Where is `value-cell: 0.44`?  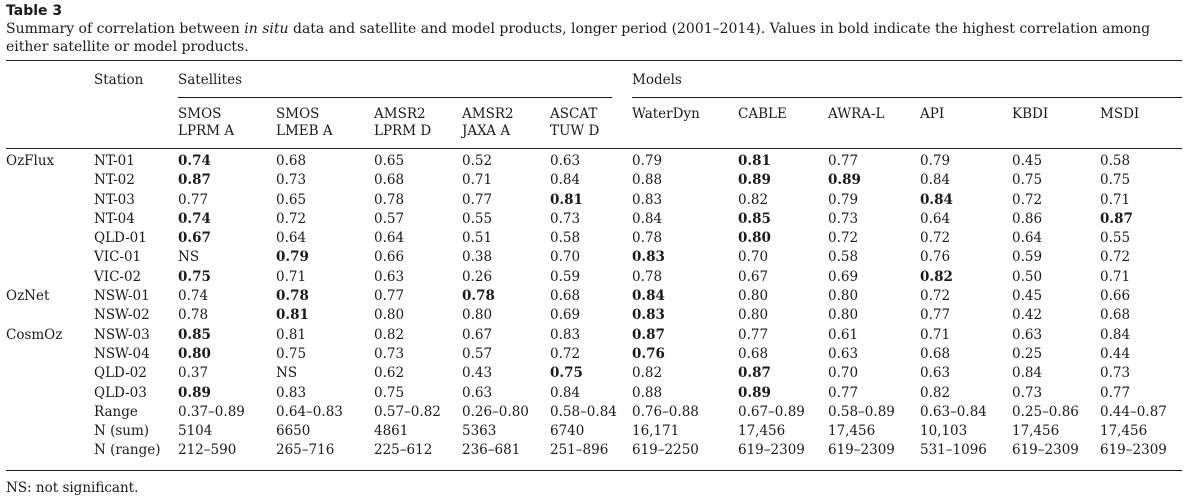
value-cell: 0.44 is located at coordinates (1115, 353).